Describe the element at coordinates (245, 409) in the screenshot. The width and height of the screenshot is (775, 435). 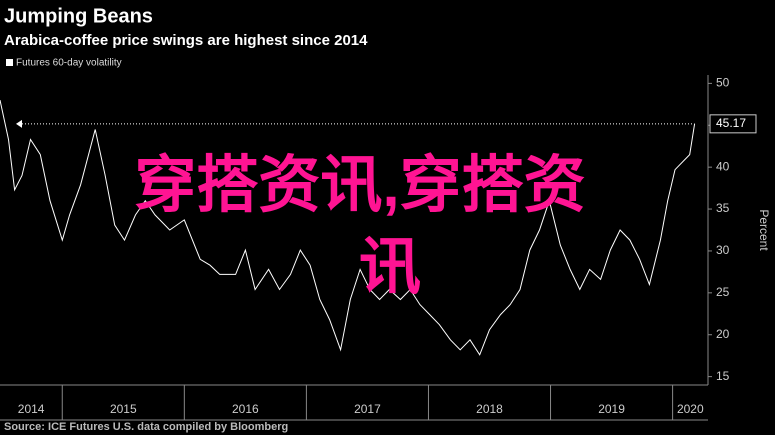
I see `x-tick-label: 2016` at that location.